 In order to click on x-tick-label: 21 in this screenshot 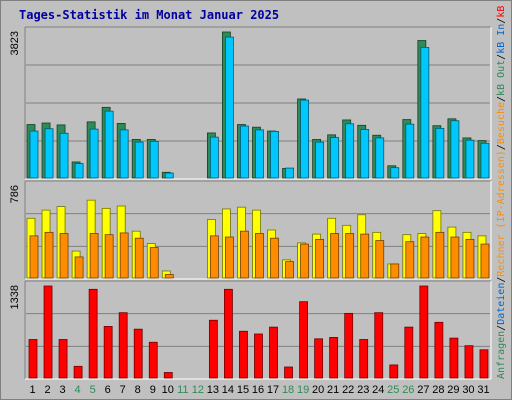, I will do `click(333, 390)`.